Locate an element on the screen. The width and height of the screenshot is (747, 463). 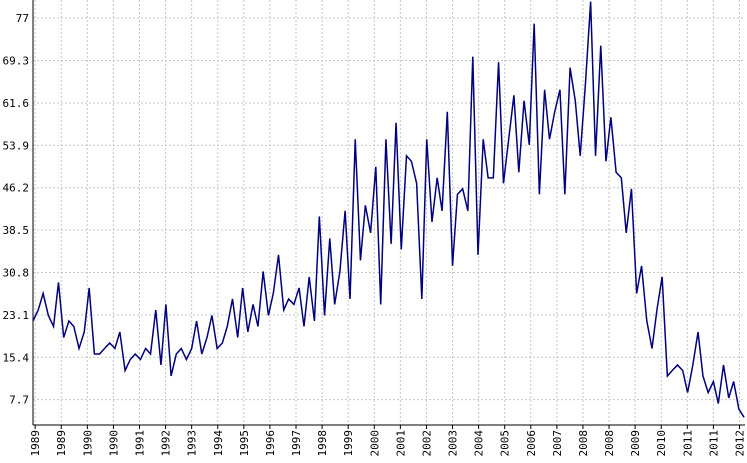
y-tick-label: 61.6 is located at coordinates (16, 103).